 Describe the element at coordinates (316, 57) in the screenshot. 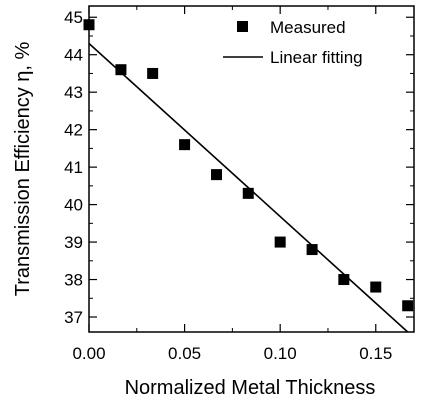

I see `legend-label-linear-fitting: Linear fitting` at that location.